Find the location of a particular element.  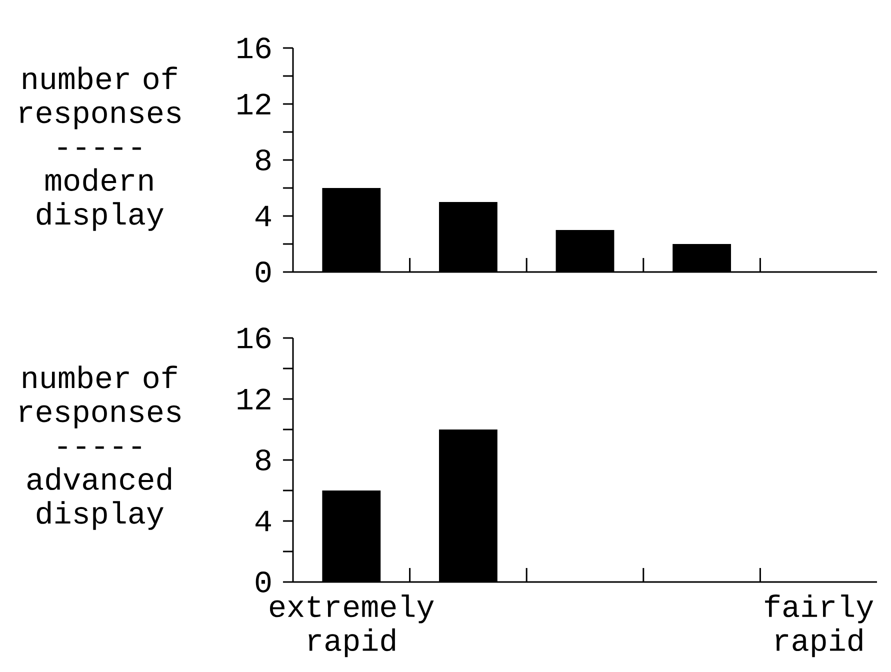

x-tick-label: extremely rapid is located at coordinates (352, 626).